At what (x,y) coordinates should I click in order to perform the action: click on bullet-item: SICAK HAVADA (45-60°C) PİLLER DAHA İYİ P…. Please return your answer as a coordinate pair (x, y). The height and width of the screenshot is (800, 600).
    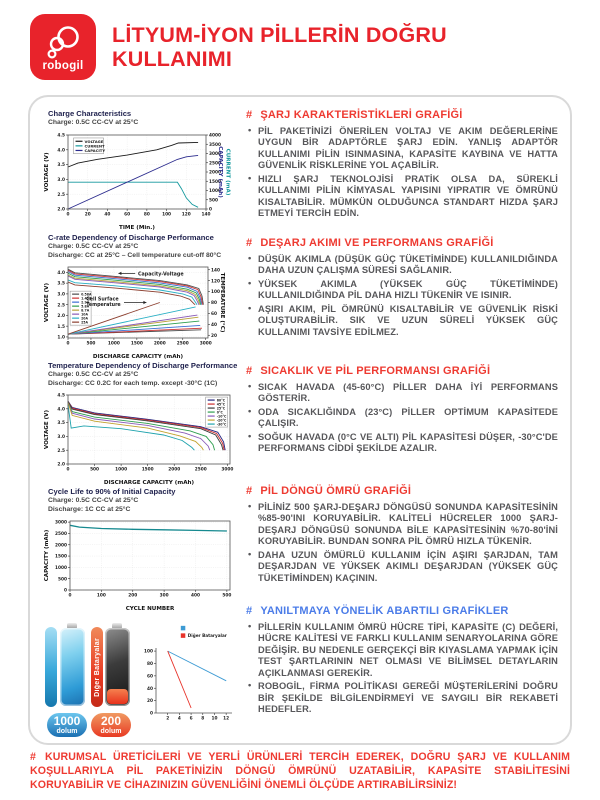
    Looking at the image, I should click on (402, 393).